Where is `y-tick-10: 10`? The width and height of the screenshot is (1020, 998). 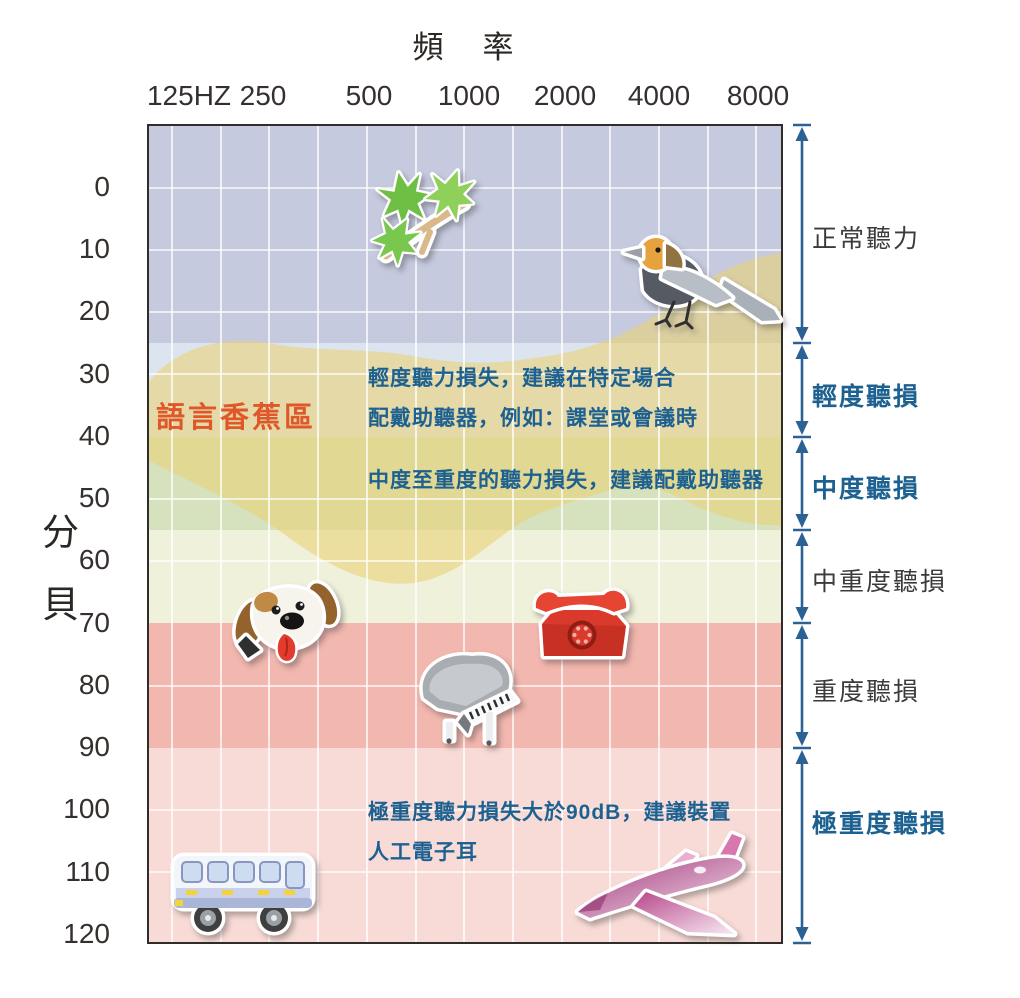
y-tick-10: 10 is located at coordinates (94, 248).